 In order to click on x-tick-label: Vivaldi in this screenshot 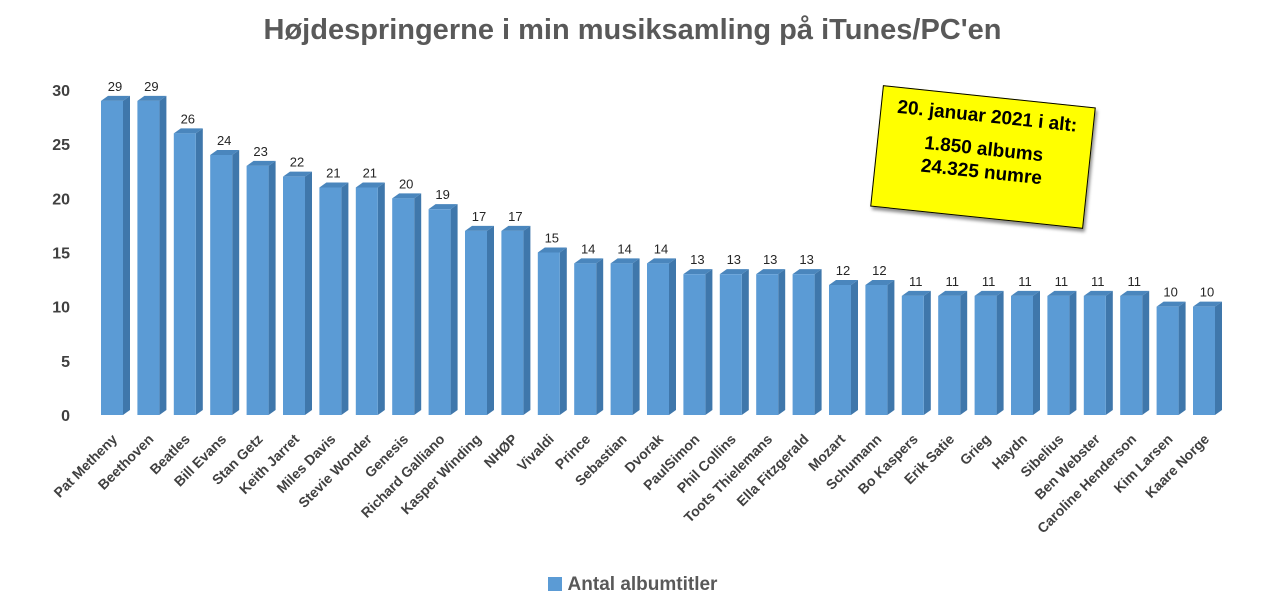, I will do `click(535, 452)`.